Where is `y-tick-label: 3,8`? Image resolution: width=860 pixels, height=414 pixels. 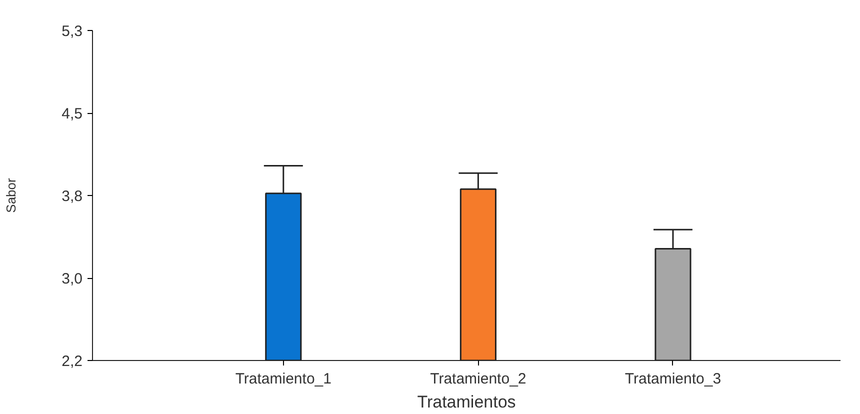
y-tick-label: 3,8 is located at coordinates (72, 196).